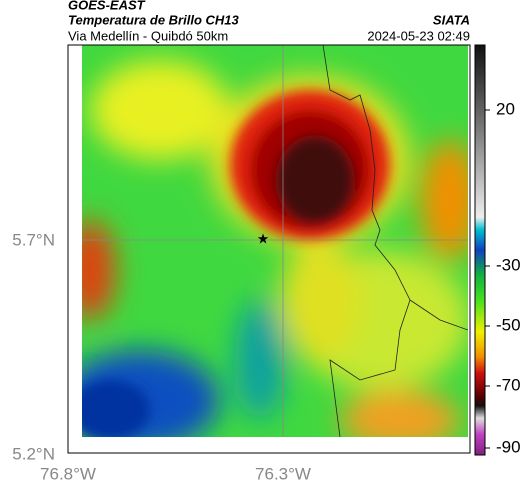  Describe the element at coordinates (508, 384) in the screenshot. I see `colorbar-label: -70` at that location.